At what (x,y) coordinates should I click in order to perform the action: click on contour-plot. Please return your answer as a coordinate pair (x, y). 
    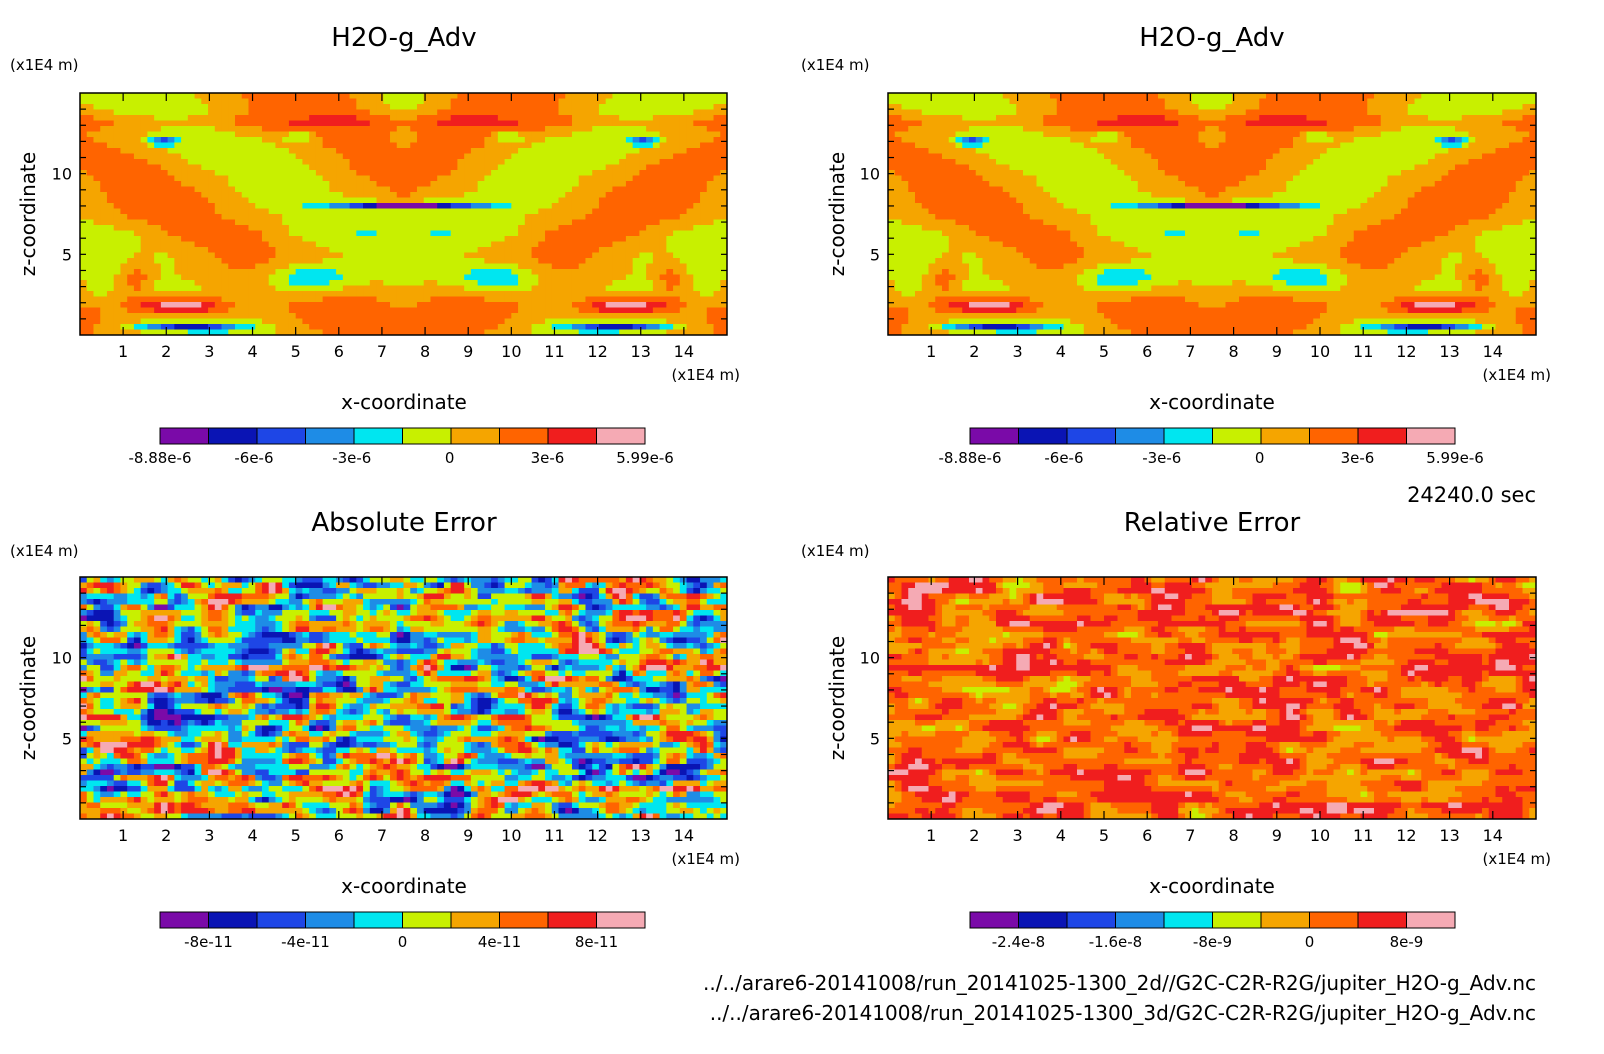
    Looking at the image, I should click on (1212, 214).